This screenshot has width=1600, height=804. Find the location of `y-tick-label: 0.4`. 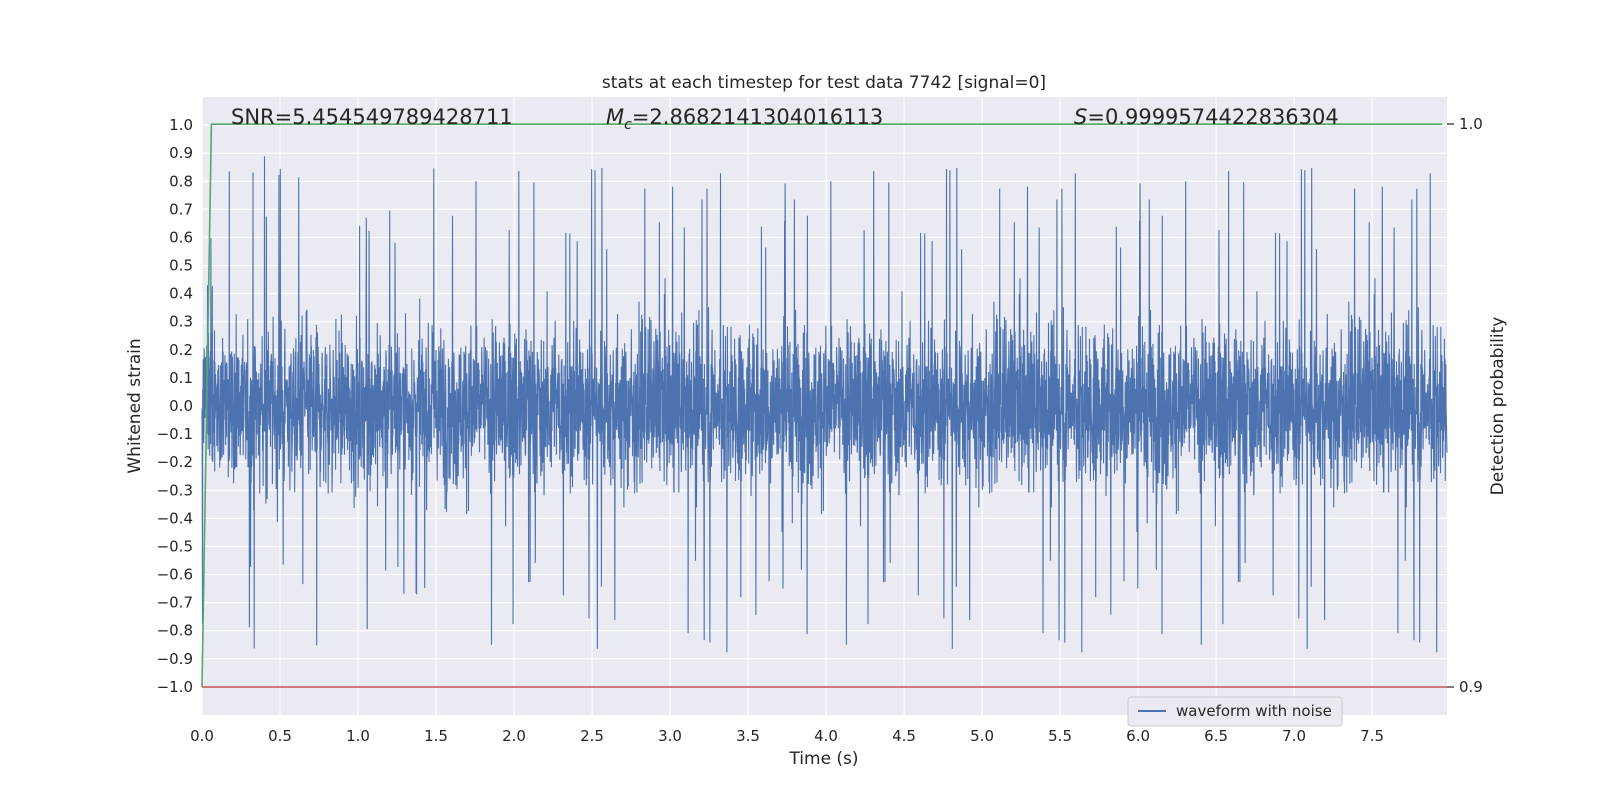

y-tick-label: 0.4 is located at coordinates (181, 294).